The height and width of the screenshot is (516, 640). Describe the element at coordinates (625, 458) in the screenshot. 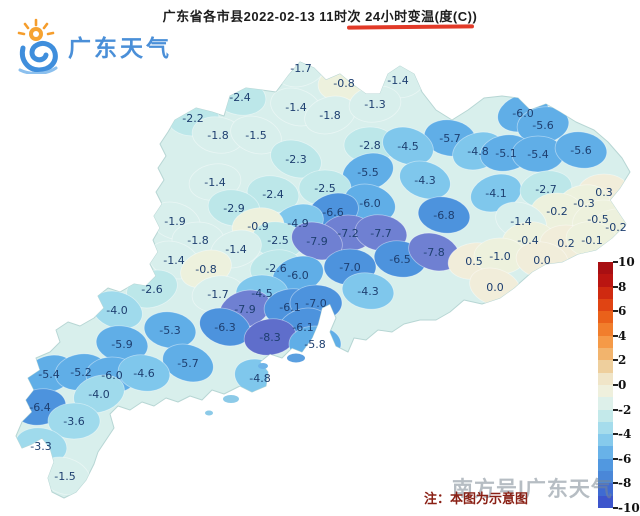

I see `legend-label: -6` at that location.